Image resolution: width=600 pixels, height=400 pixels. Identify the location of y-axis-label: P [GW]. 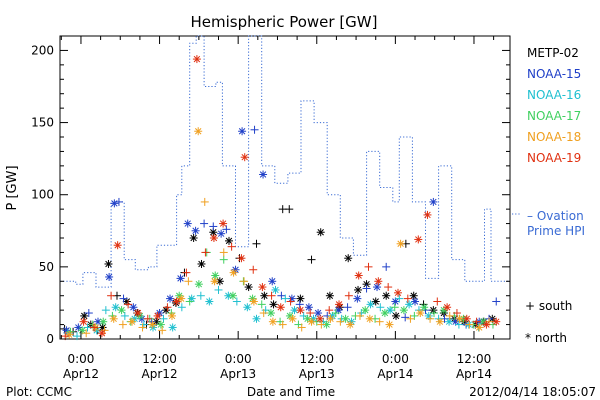
(12, 187).